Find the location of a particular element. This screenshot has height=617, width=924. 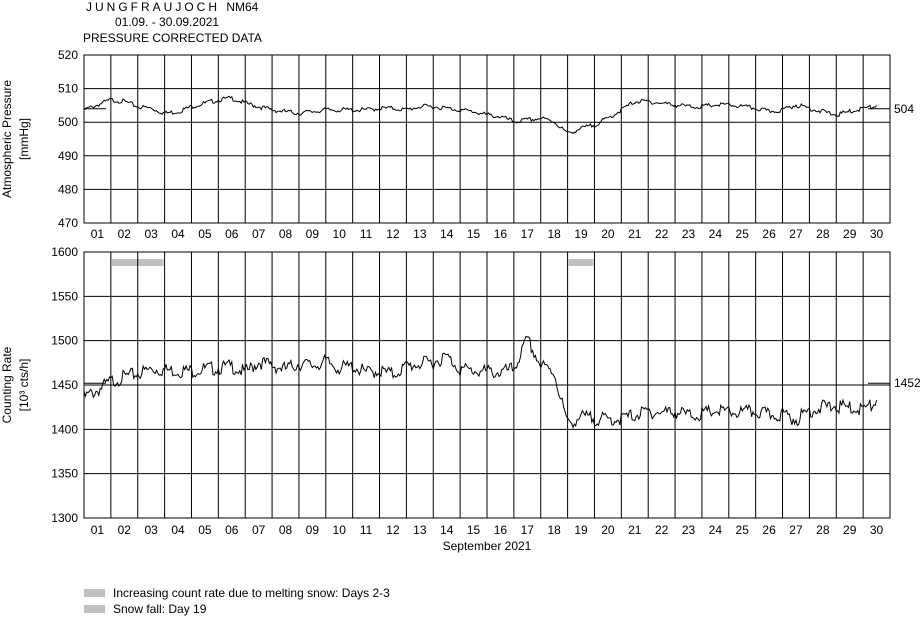

y-tick-label: 480 is located at coordinates (68, 189).